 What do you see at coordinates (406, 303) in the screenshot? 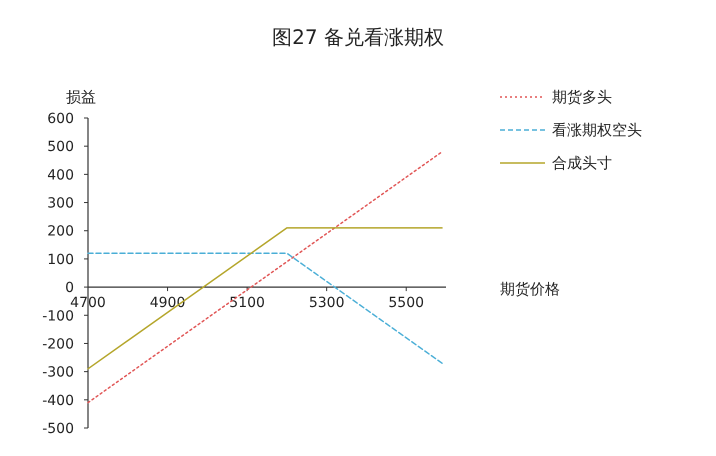
I see `x-tick-label: 5500` at bounding box center [406, 303].